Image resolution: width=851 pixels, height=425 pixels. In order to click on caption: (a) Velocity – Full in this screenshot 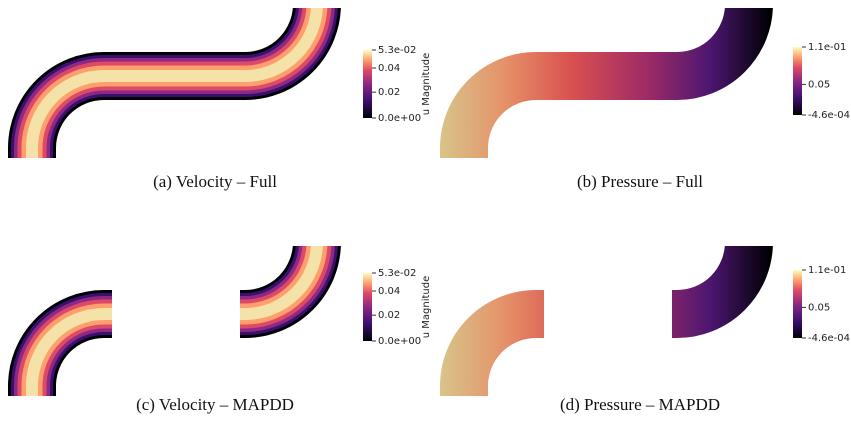, I will do `click(215, 181)`.